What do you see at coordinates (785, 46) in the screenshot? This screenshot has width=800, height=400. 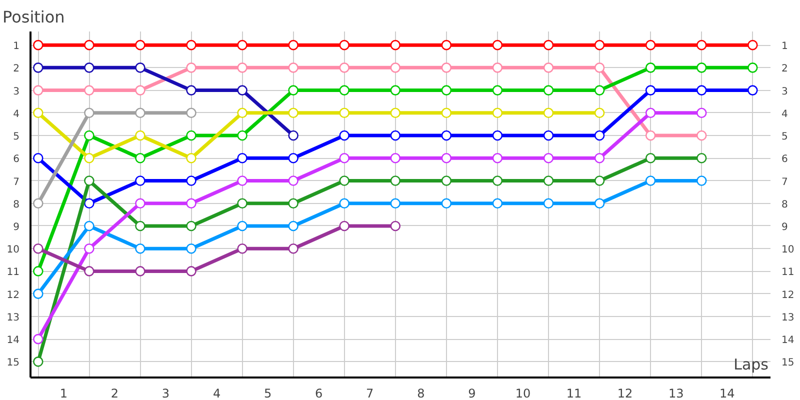 I see `y2-tick-label: 1` at bounding box center [785, 46].